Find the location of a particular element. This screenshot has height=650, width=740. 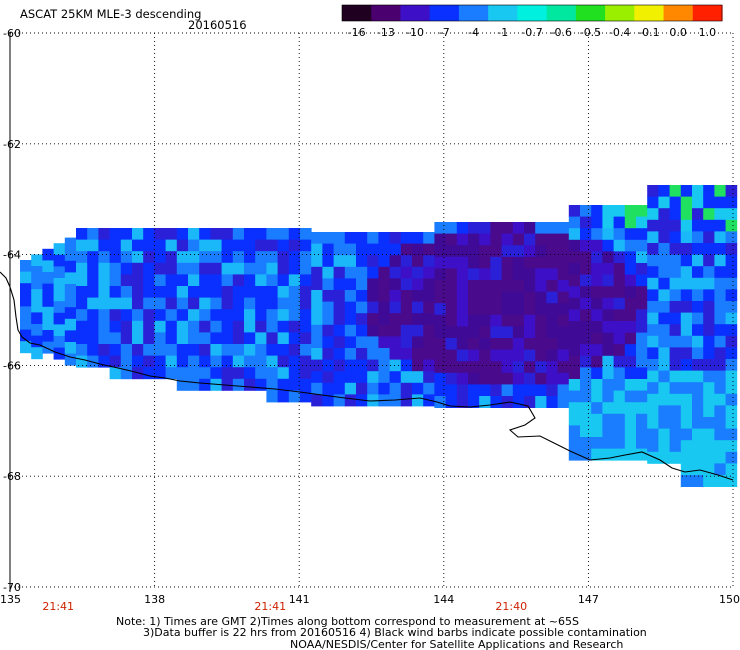

colorbar-label: -0.5 is located at coordinates (590, 32).